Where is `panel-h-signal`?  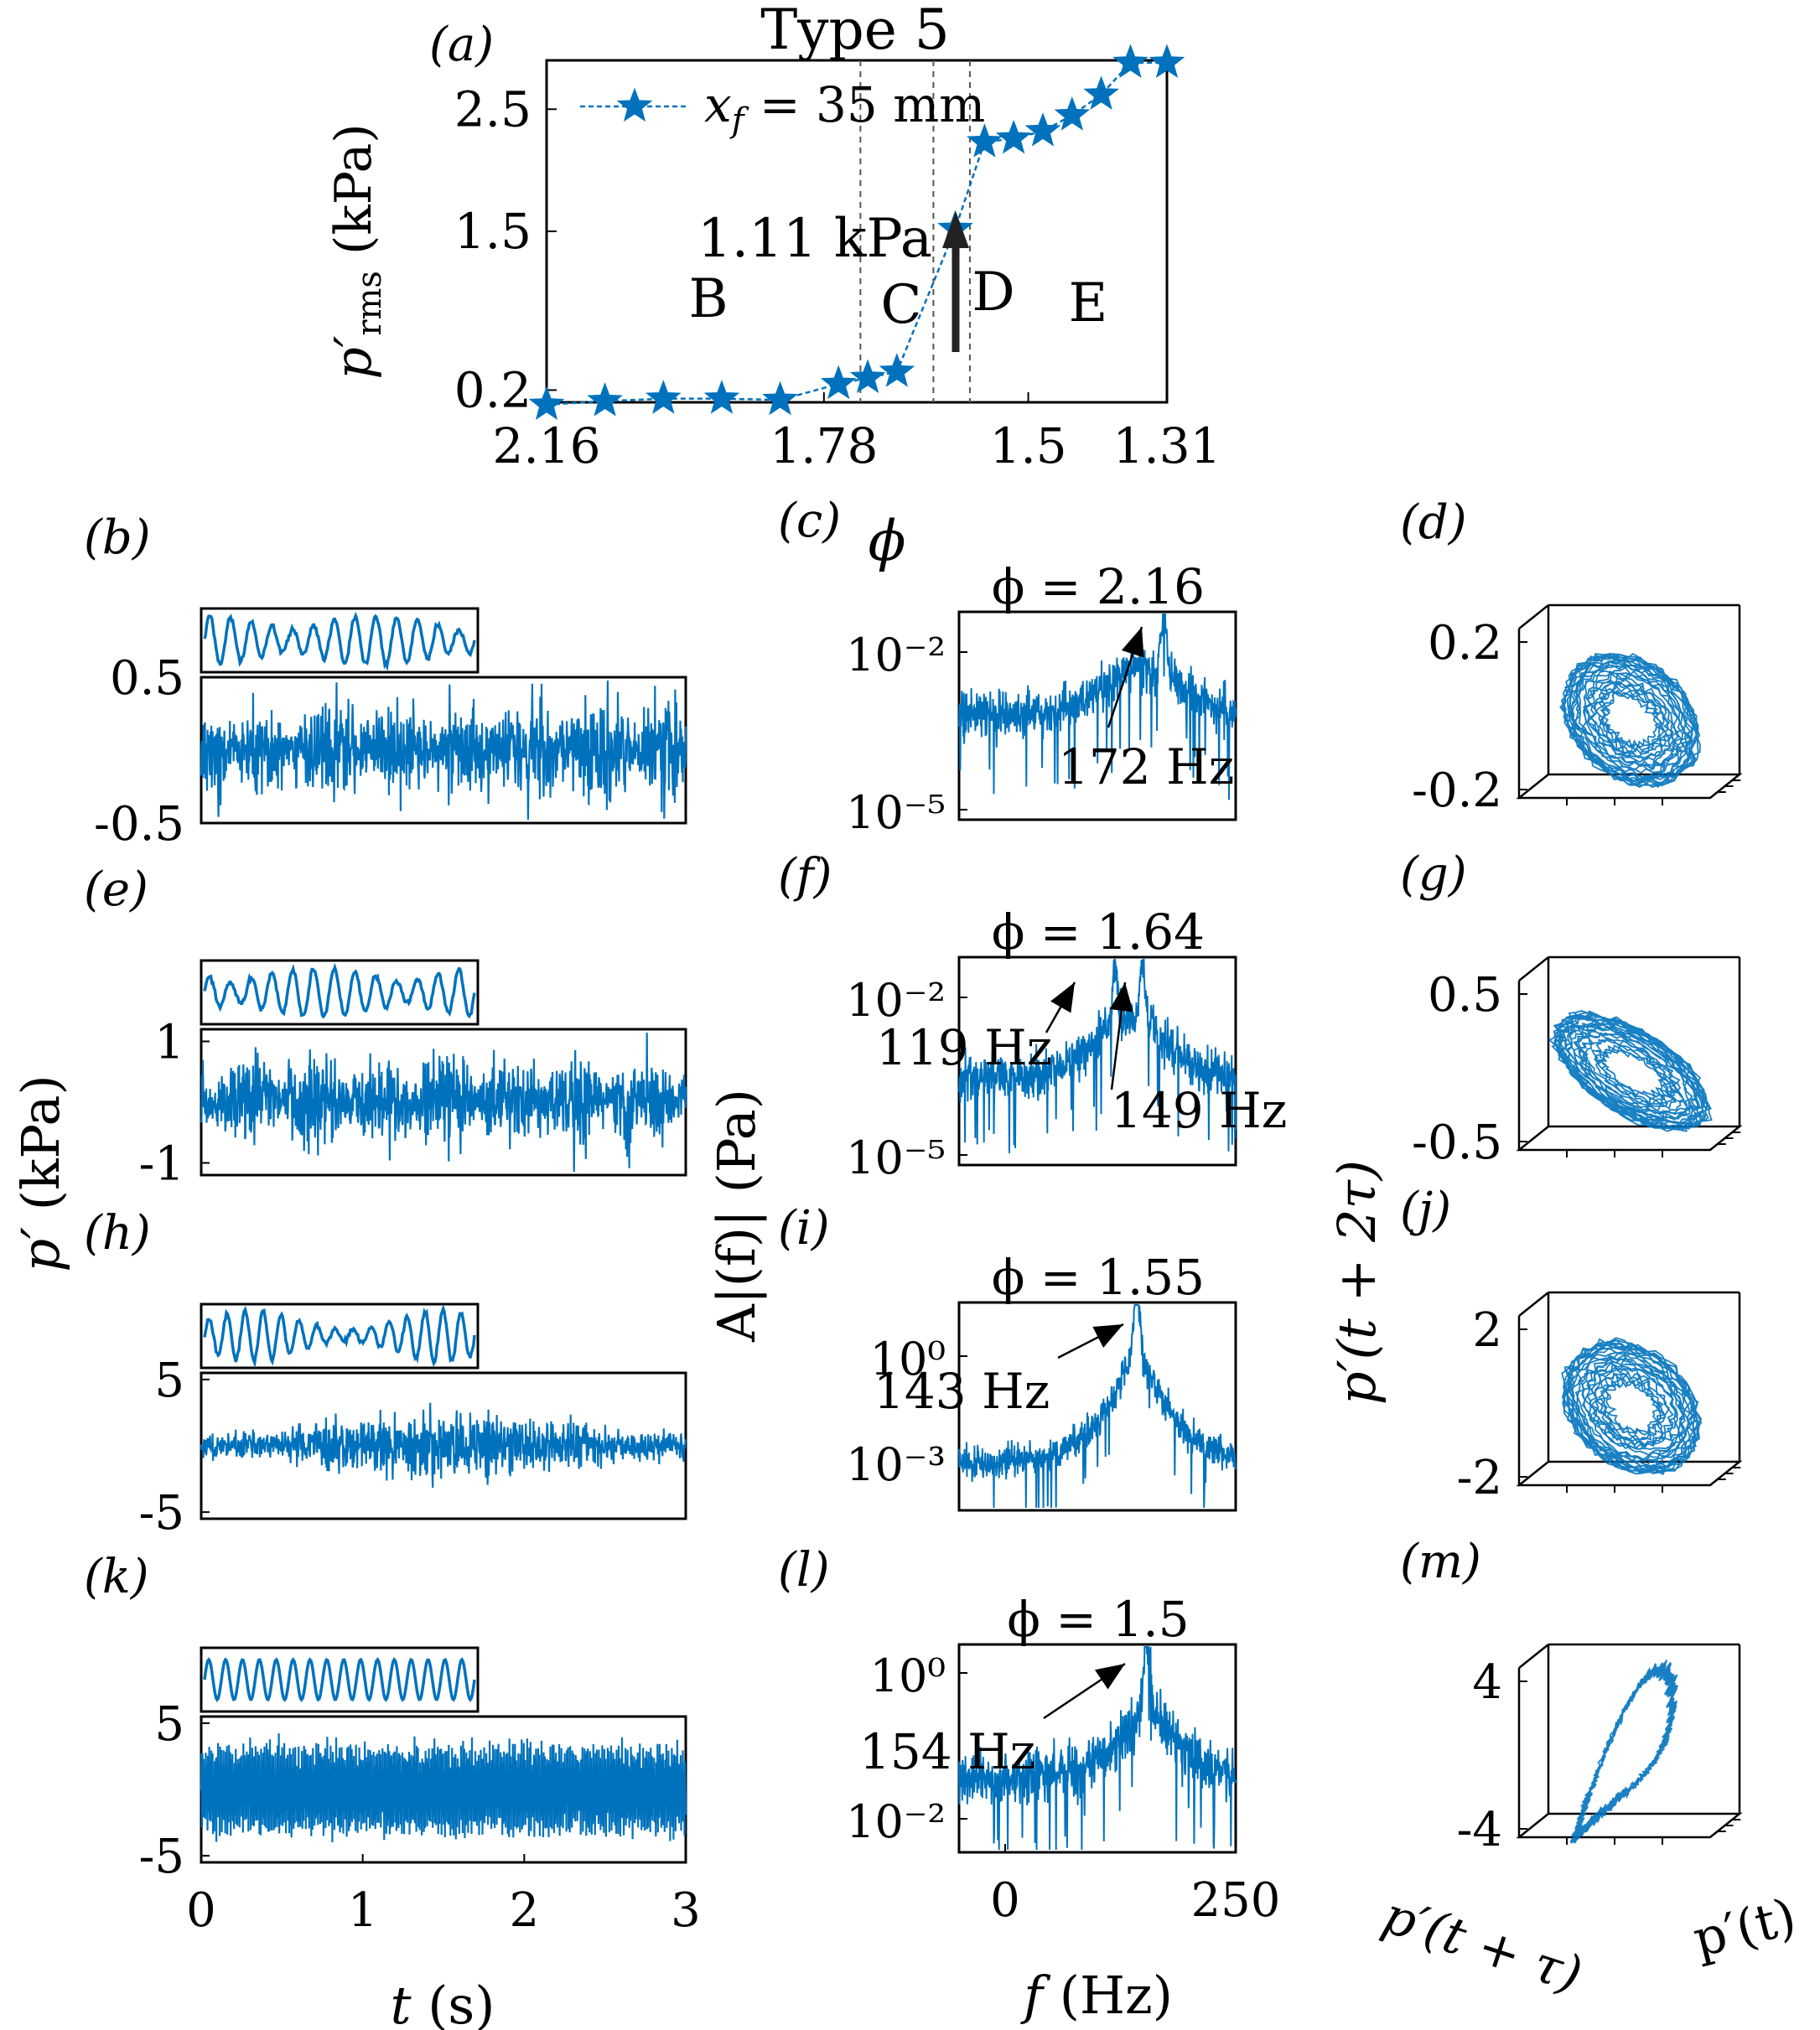 panel-h-signal is located at coordinates (443, 1445).